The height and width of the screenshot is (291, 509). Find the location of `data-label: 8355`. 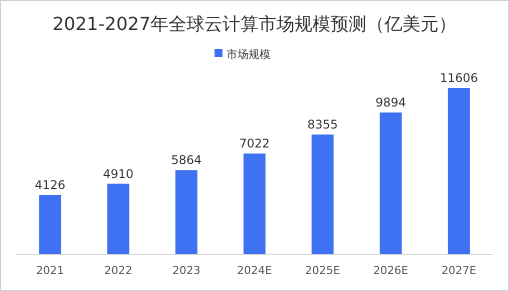

data-label: 8355 is located at coordinates (322, 125).